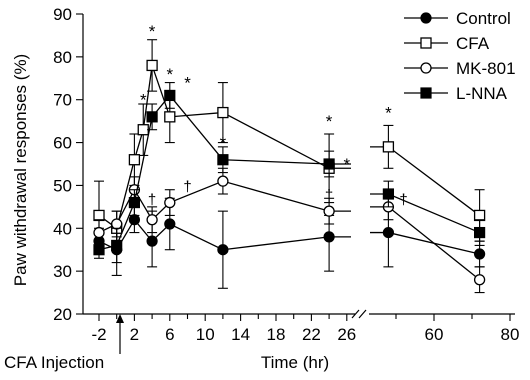  What do you see at coordinates (62, 228) in the screenshot?
I see `y-tick-label: 40` at bounding box center [62, 228].